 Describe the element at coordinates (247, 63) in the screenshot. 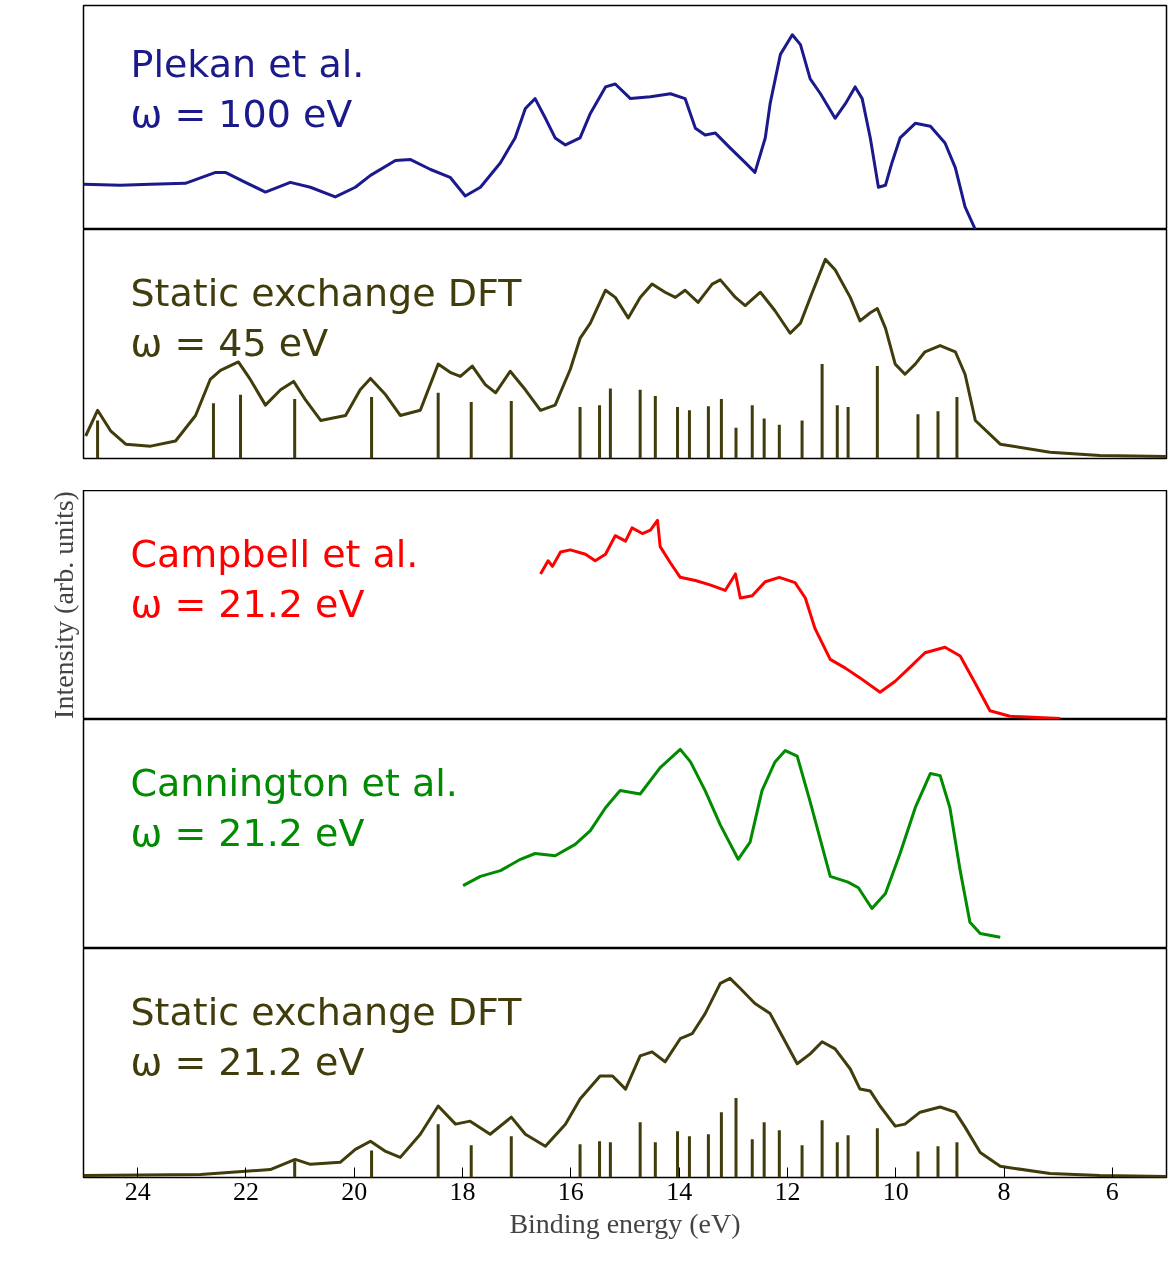

I see `annotation: Plekan et al.` at that location.